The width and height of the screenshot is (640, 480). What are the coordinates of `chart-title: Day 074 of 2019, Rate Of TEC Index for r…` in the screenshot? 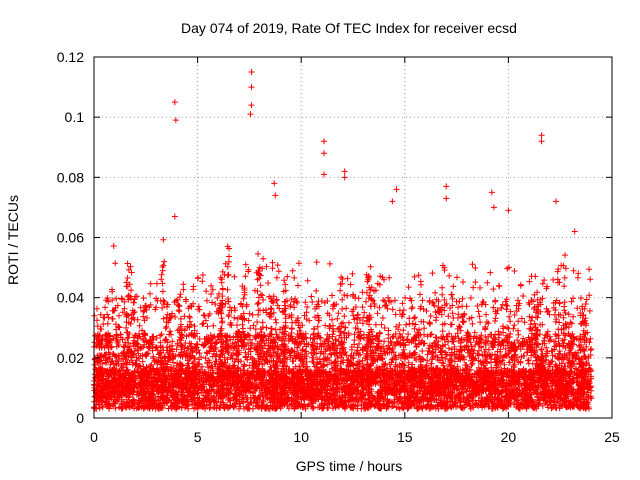 It's located at (349, 28).